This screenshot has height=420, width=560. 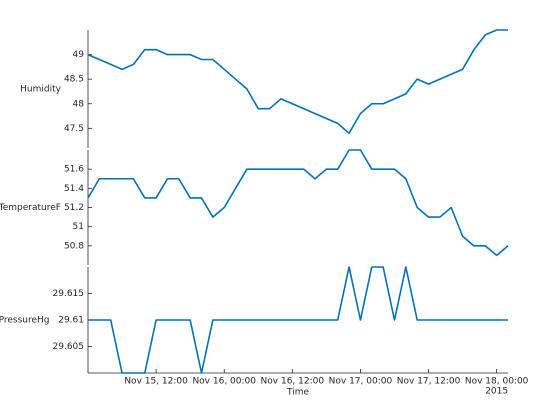 I want to click on y-tick-label: 48.5, so click(x=74, y=80).